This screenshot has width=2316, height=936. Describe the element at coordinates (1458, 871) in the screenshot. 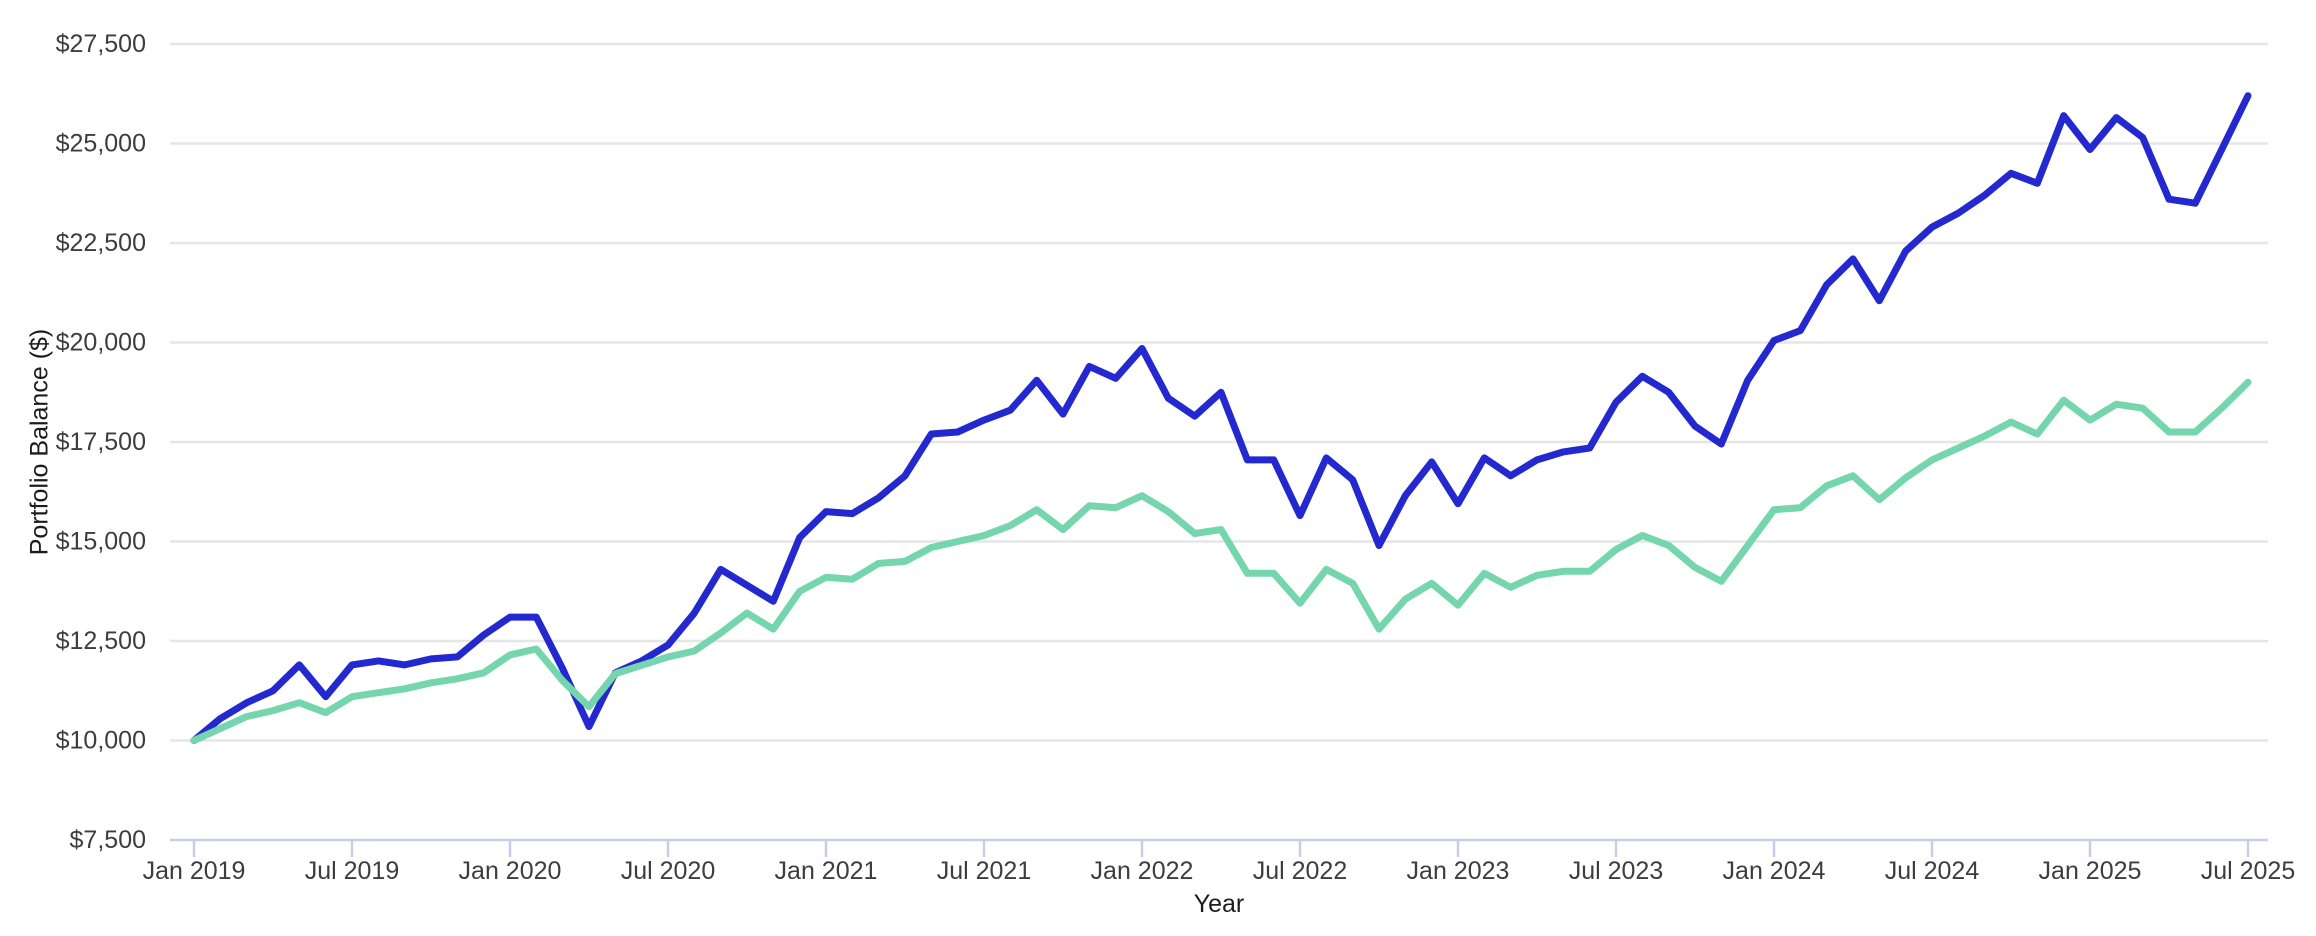

I see `x-tick-label: Jan 2023` at that location.